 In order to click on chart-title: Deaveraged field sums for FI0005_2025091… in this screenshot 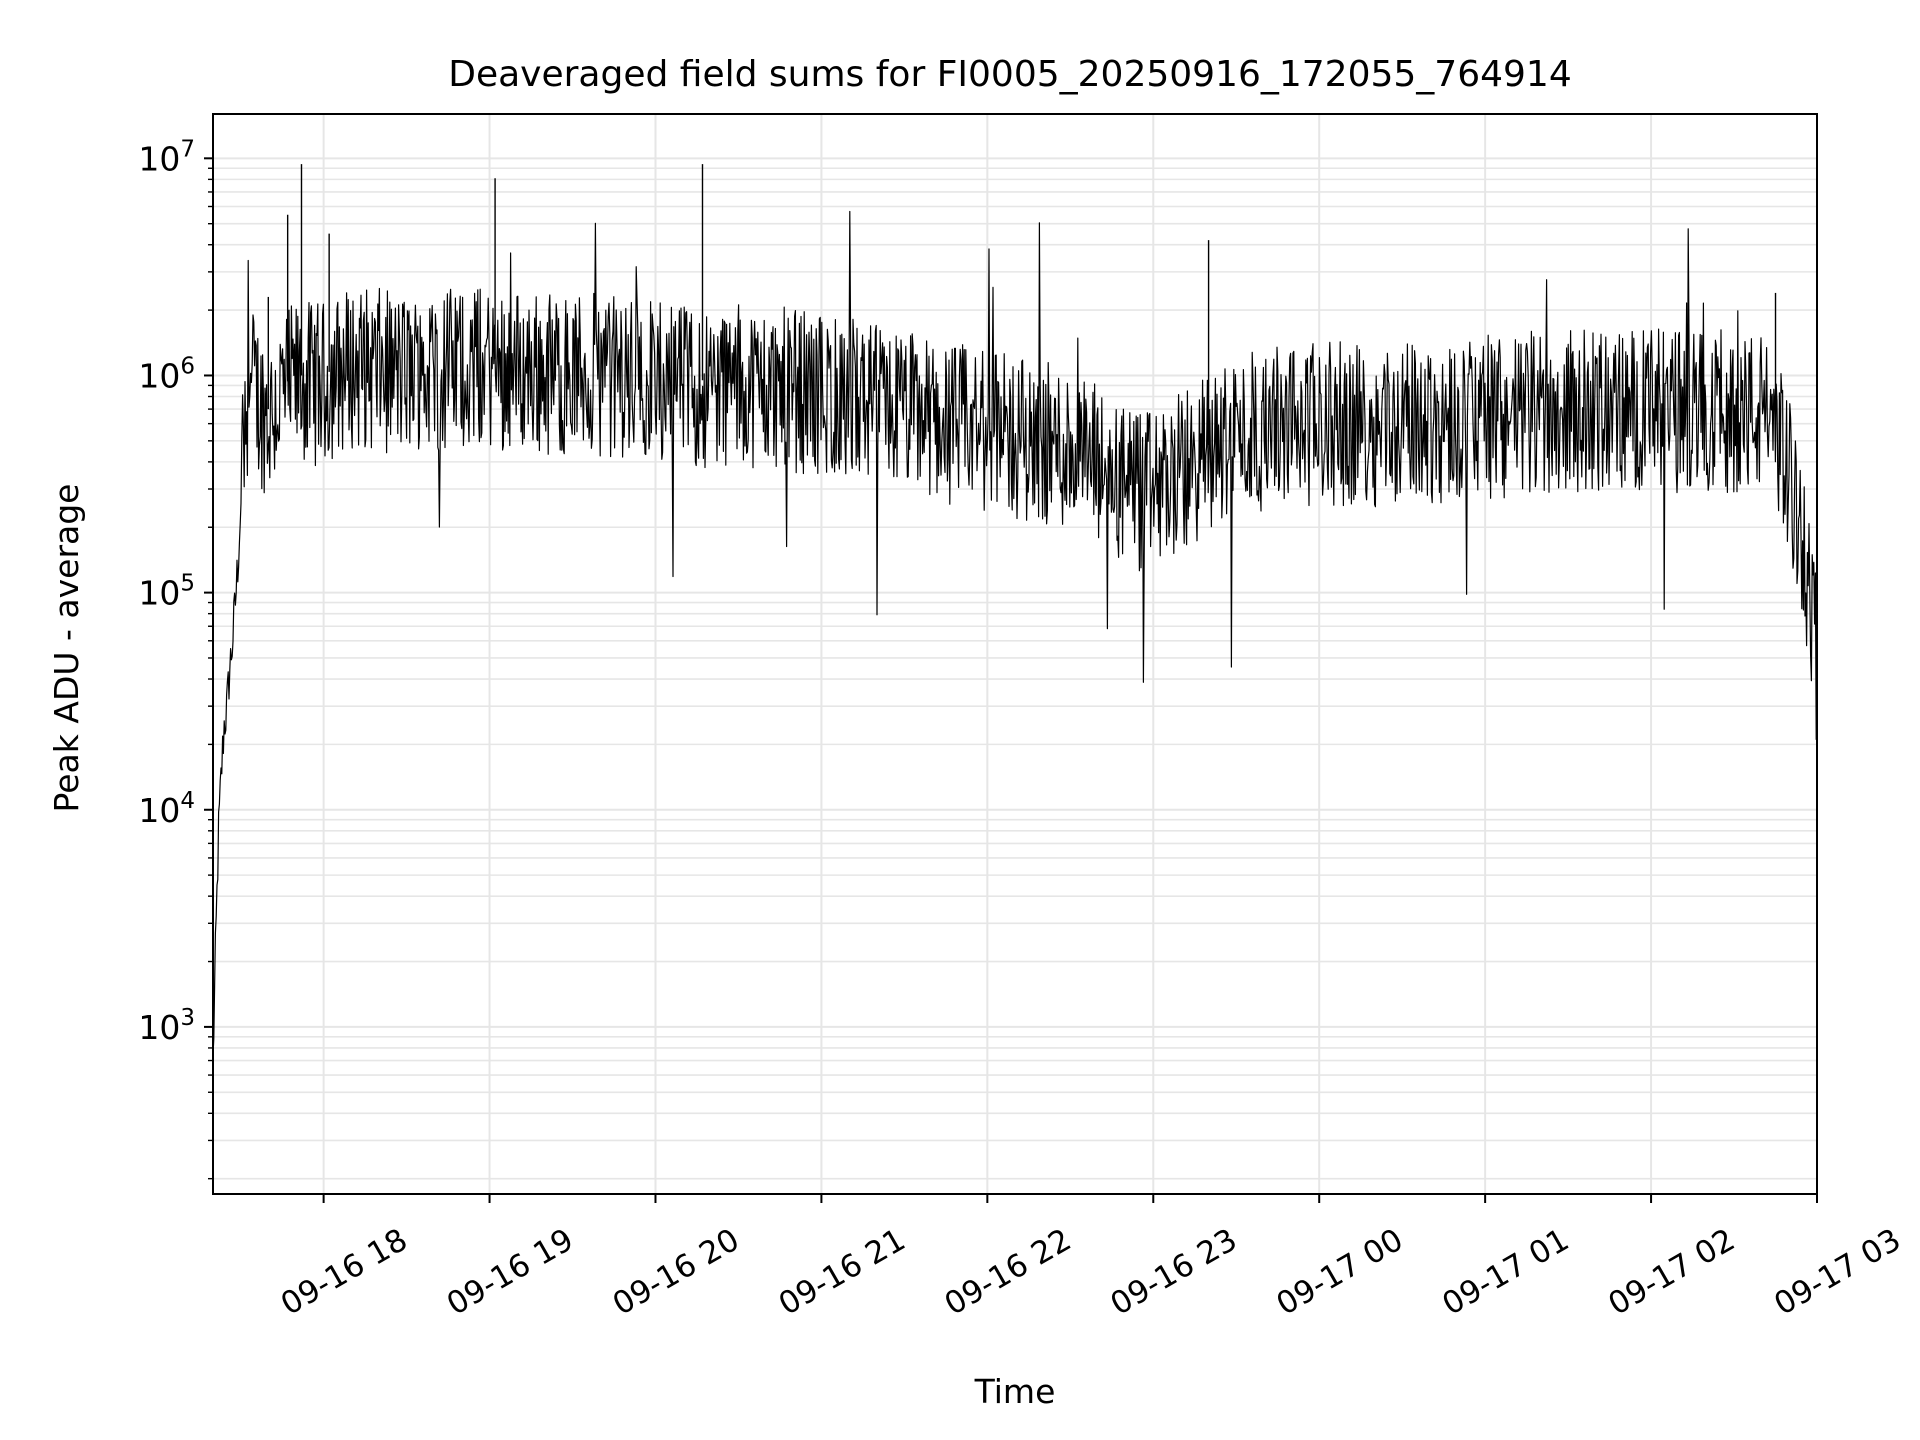, I will do `click(1009, 74)`.